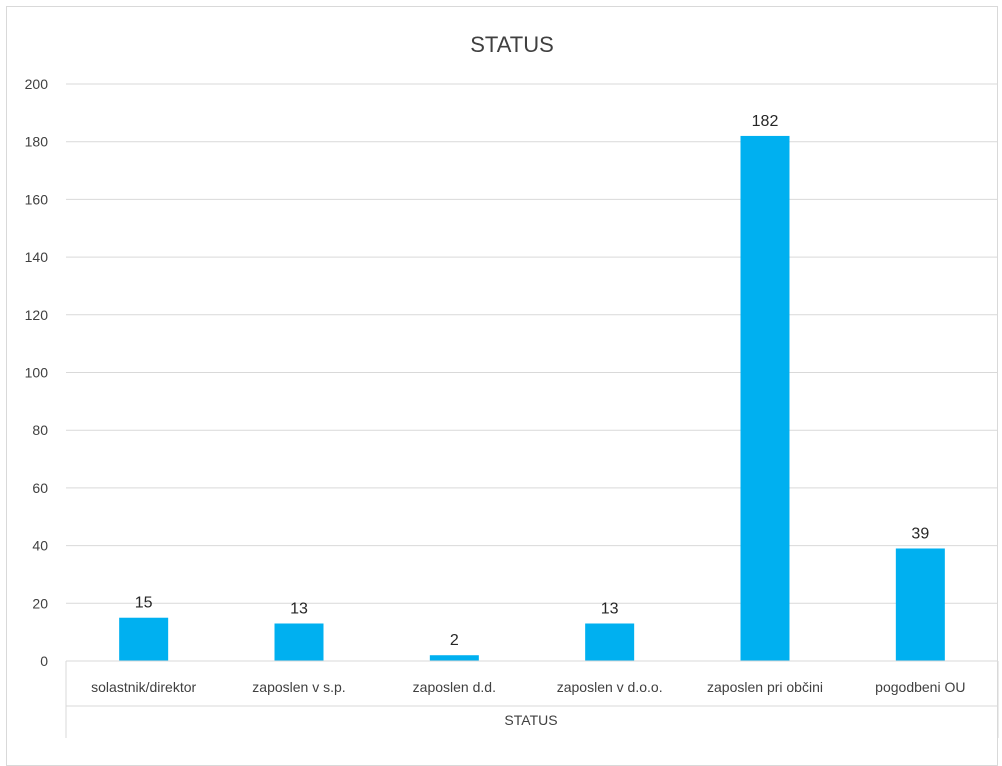 This screenshot has width=1002, height=766. I want to click on y-tick-label: 100, so click(37, 373).